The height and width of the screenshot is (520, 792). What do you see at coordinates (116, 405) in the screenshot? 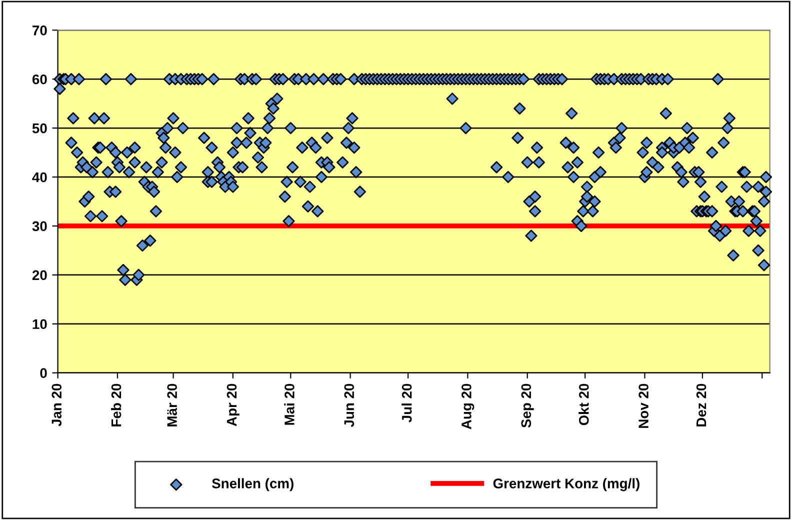
I see `x-tick-label: Feb 20` at bounding box center [116, 405].